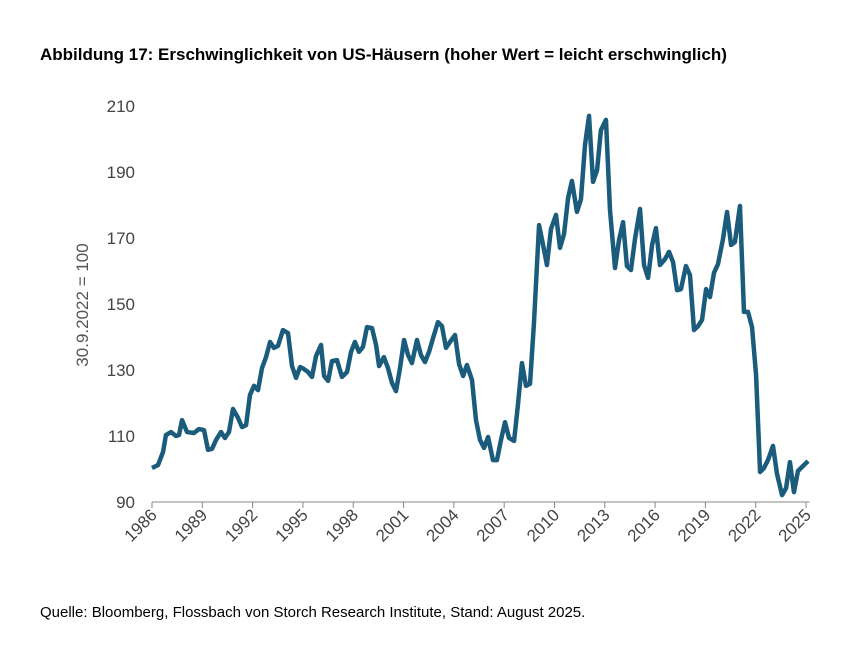 This screenshot has width=862, height=655. I want to click on y-tick-label: 190, so click(121, 172).